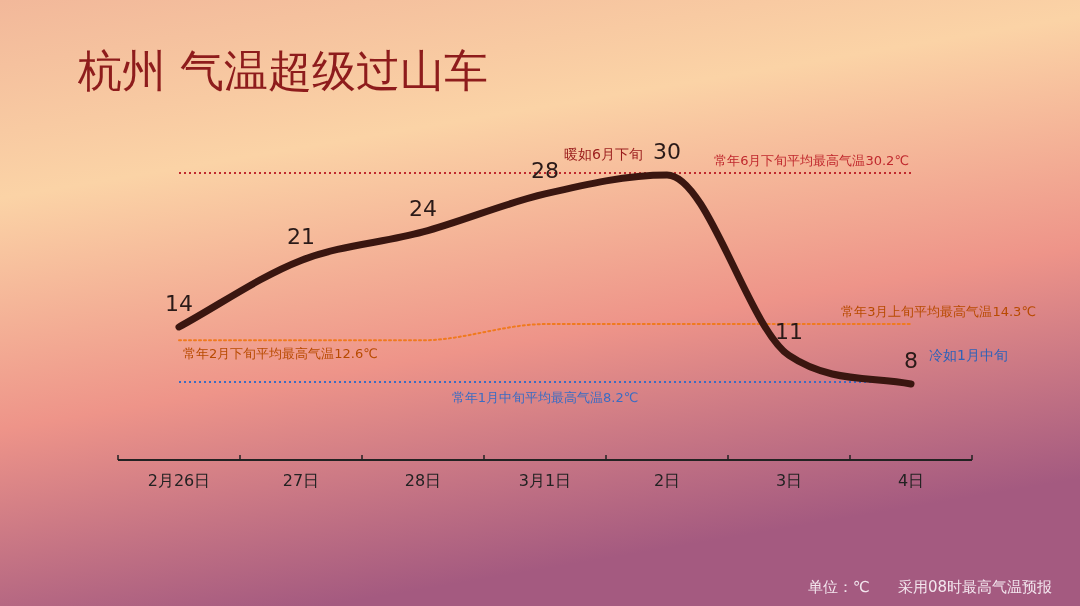 The height and width of the screenshot is (606, 1080). Describe the element at coordinates (280, 354) in the screenshot. I see `annotation: 常年2月下旬平均最高气温12.6℃` at that location.